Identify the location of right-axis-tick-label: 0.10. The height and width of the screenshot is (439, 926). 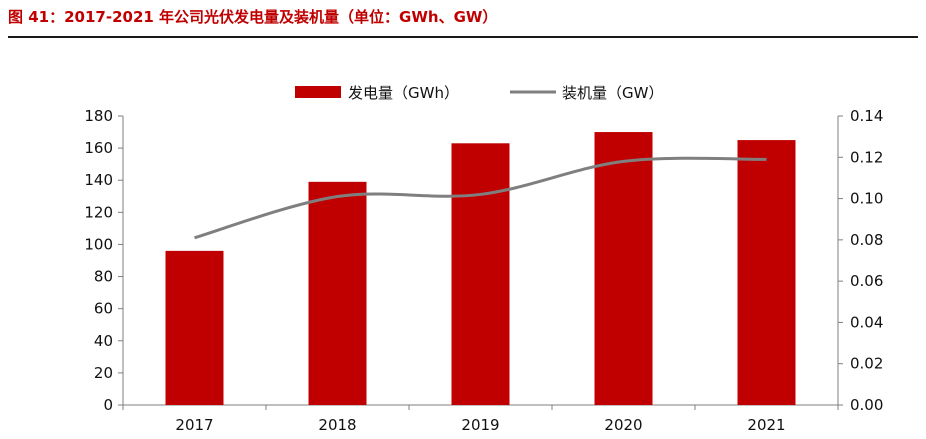
(866, 199).